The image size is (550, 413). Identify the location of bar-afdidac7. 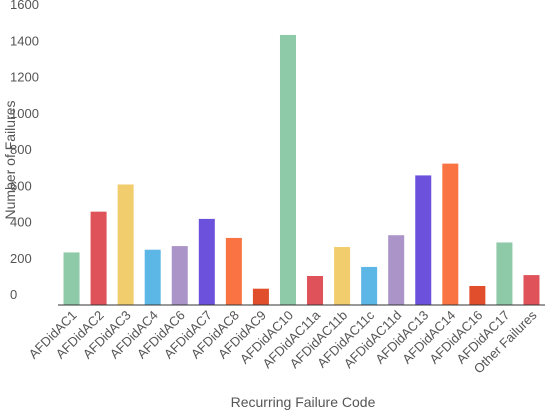
(206, 261).